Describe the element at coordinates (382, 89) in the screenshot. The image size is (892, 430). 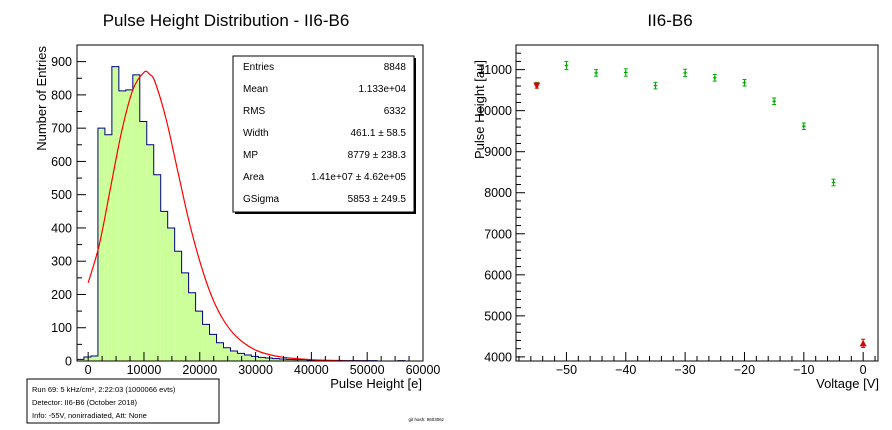
I see `stats-value: 1.133e+04` at that location.